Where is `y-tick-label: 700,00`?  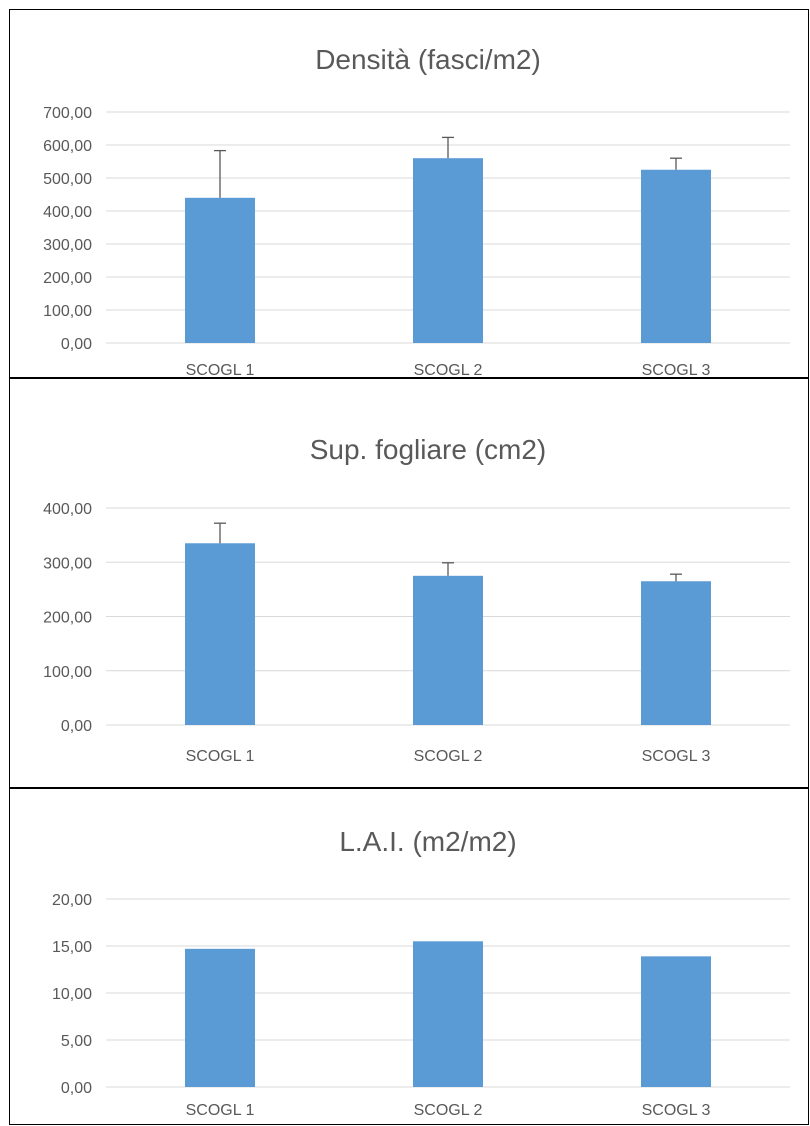 y-tick-label: 700,00 is located at coordinates (67, 113).